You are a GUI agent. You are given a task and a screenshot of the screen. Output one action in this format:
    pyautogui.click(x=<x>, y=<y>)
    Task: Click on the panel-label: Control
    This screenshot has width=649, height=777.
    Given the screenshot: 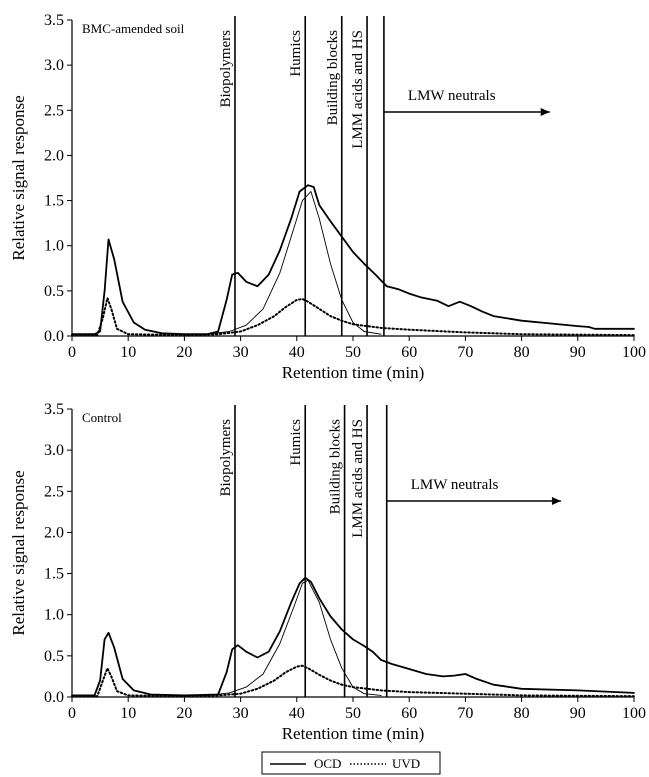 What is the action you would take?
    pyautogui.click(x=102, y=417)
    